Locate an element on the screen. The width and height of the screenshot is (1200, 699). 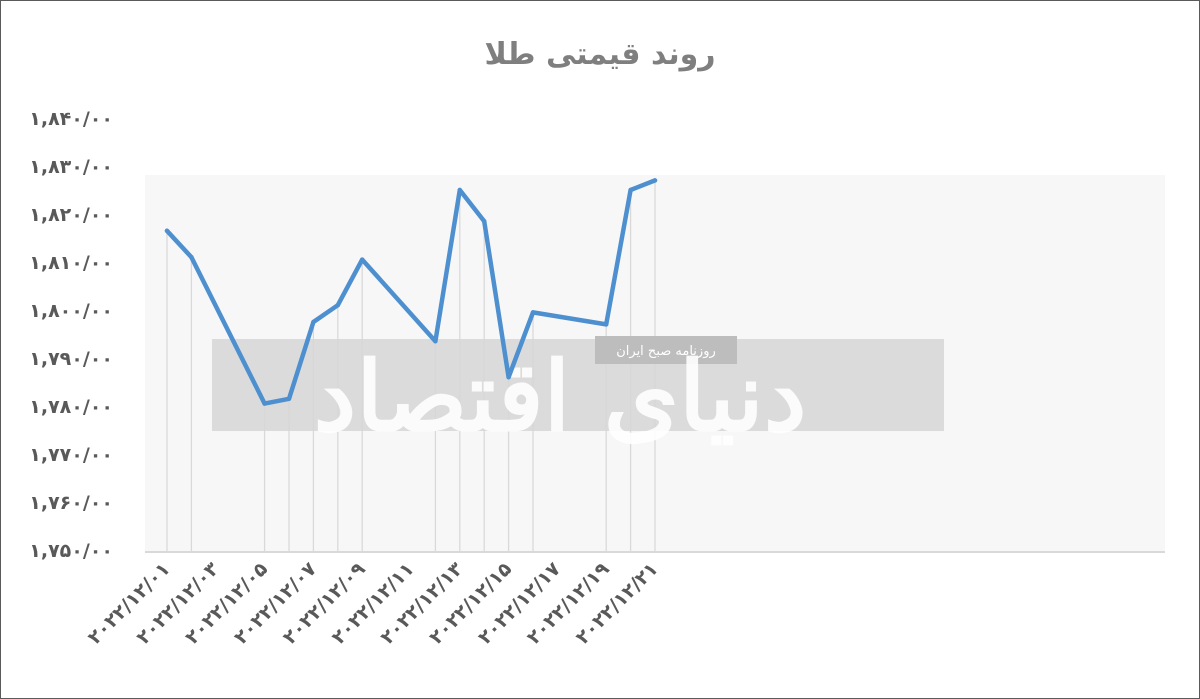
y-tick-label: ۱,۸۱۰/۰۰ is located at coordinates (71, 263).